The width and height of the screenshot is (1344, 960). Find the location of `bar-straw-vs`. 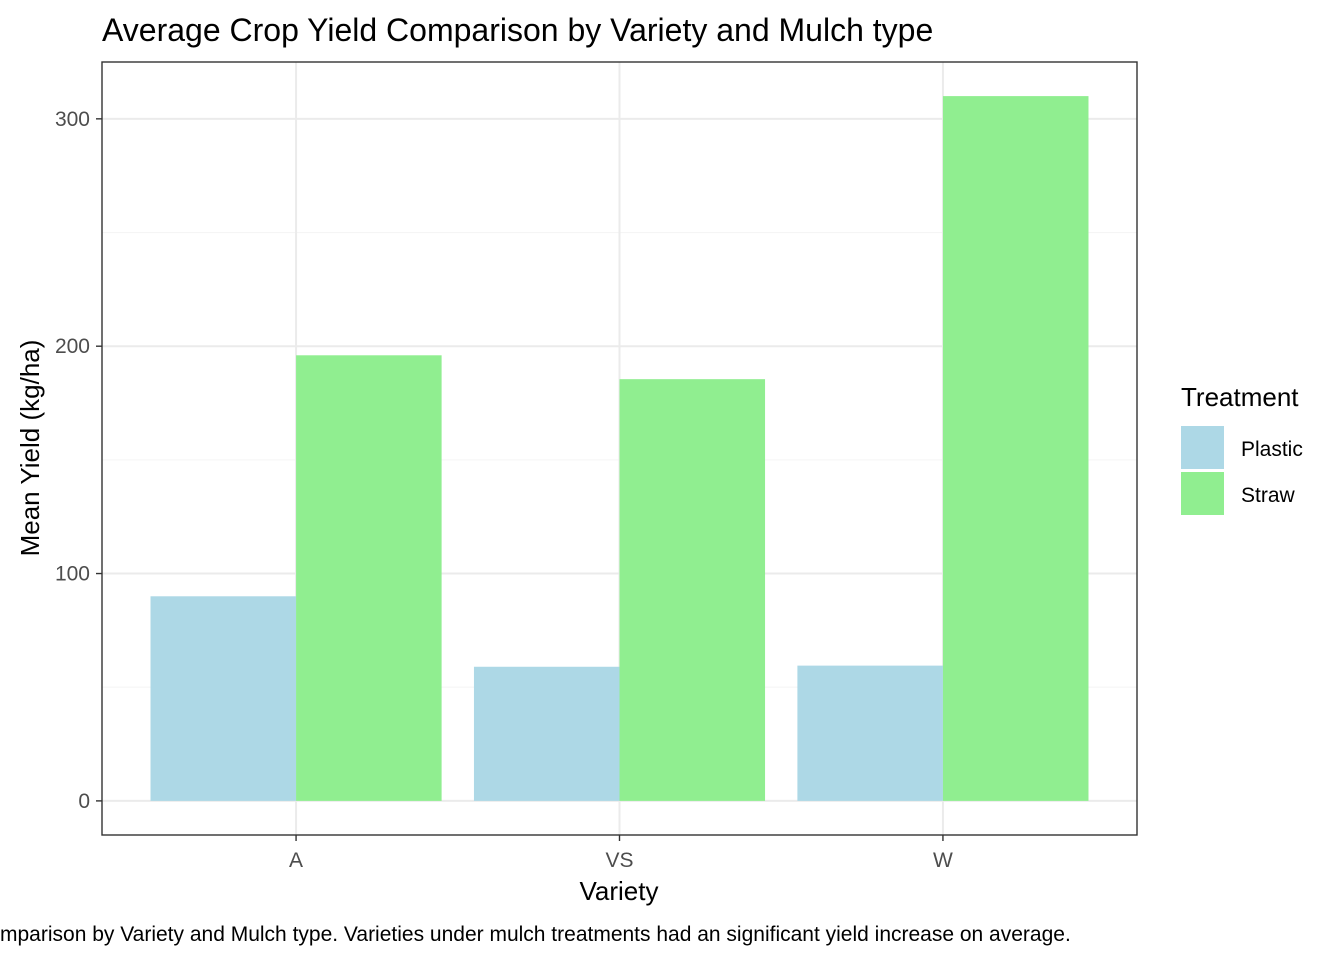

bar-straw-vs is located at coordinates (692, 590).